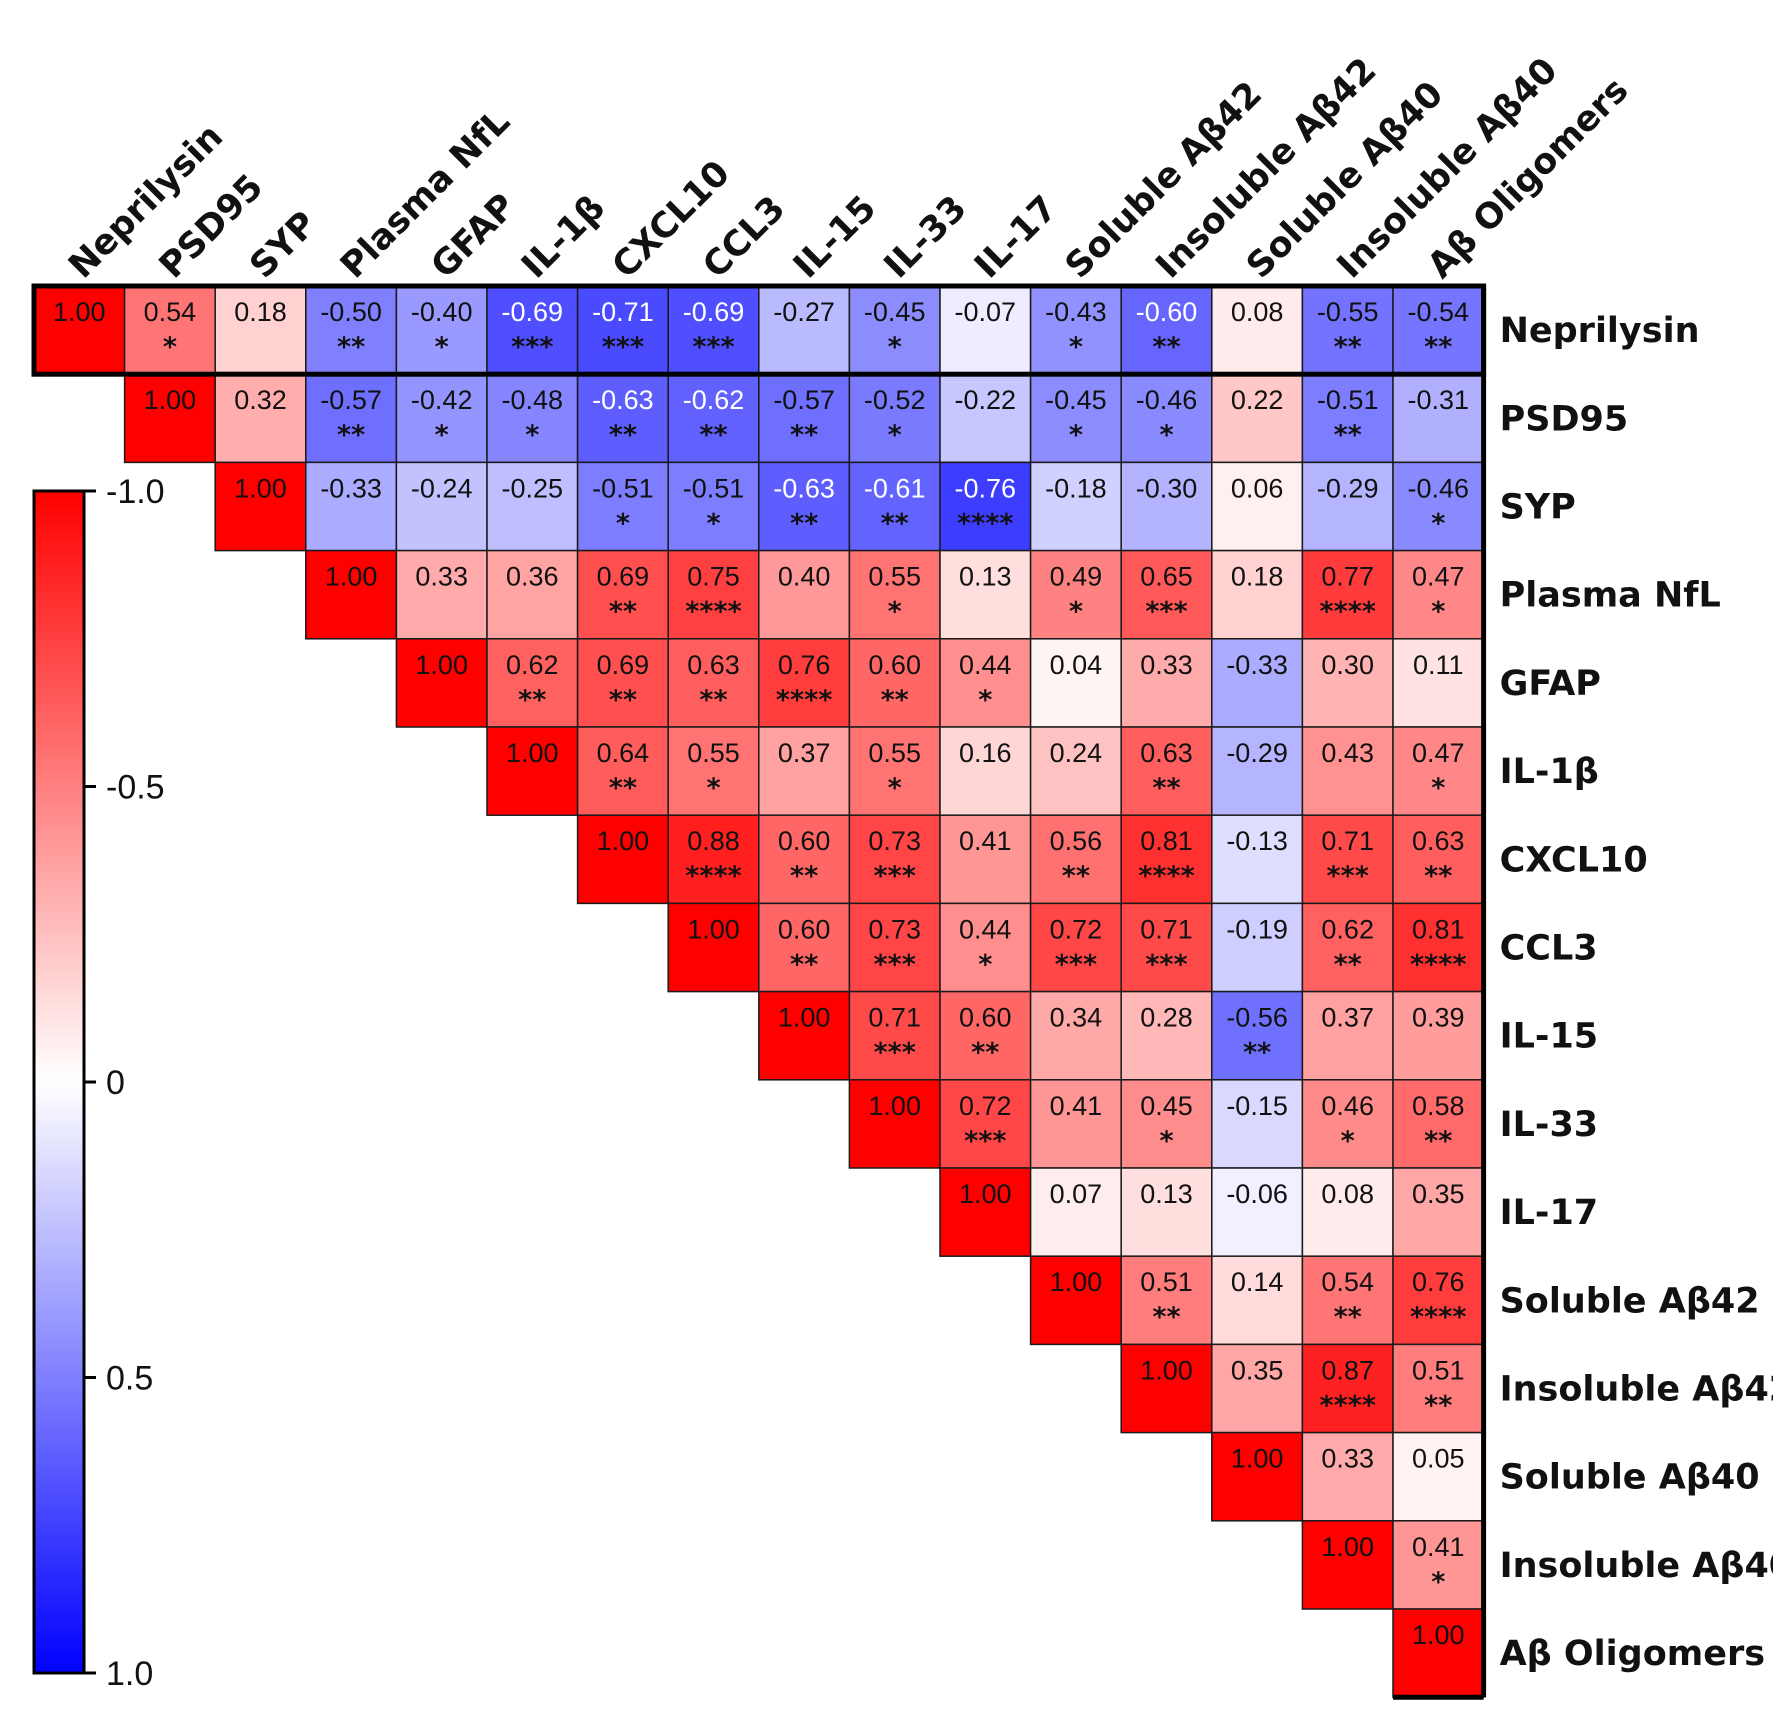 Image resolution: width=1773 pixels, height=1715 pixels. What do you see at coordinates (59, 1082) in the screenshot?
I see `colorbar-gradient` at bounding box center [59, 1082].